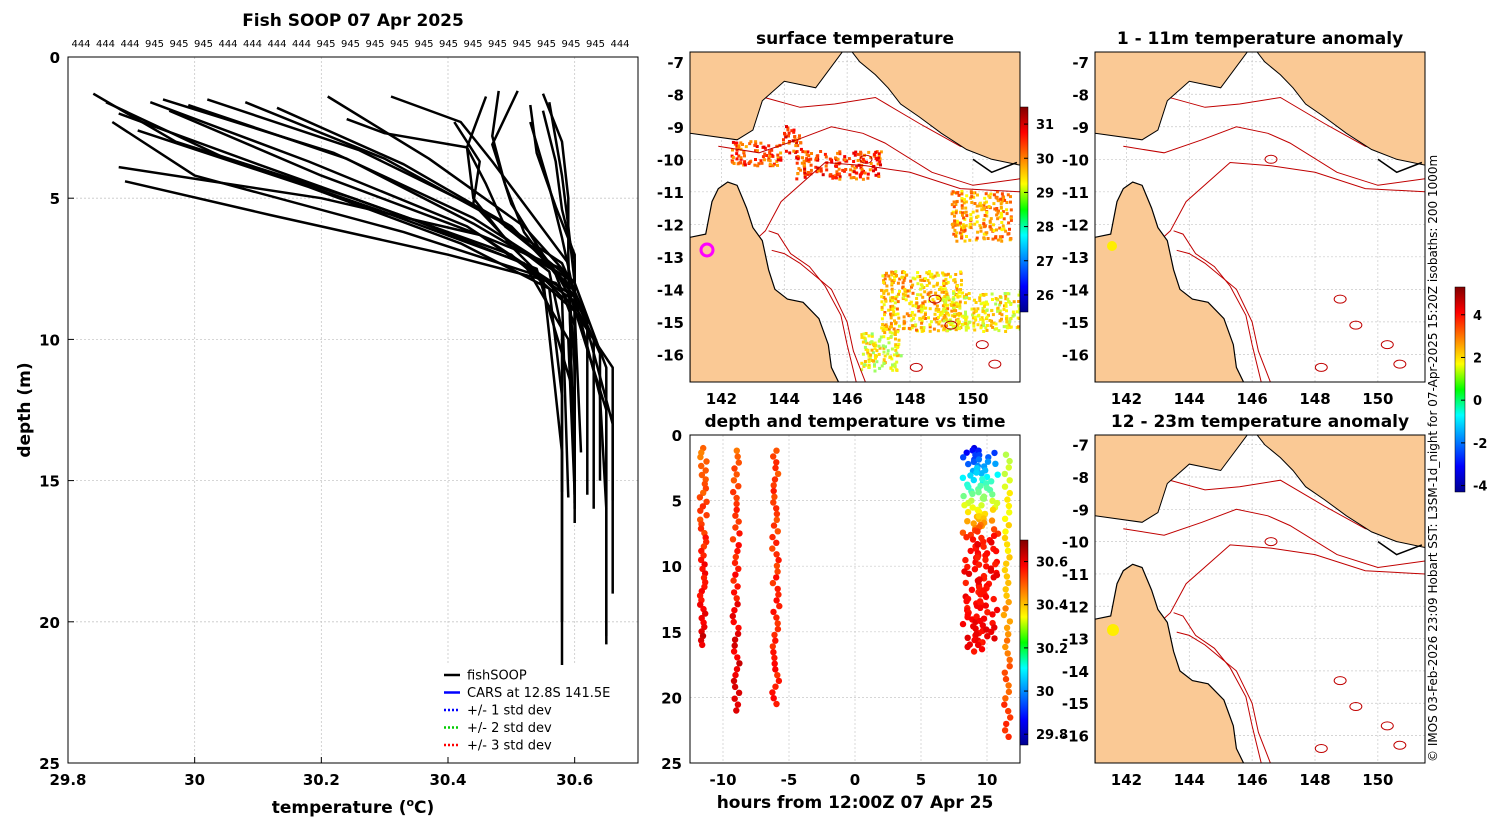  I want to click on reef-isobath, so click(1340, 681).